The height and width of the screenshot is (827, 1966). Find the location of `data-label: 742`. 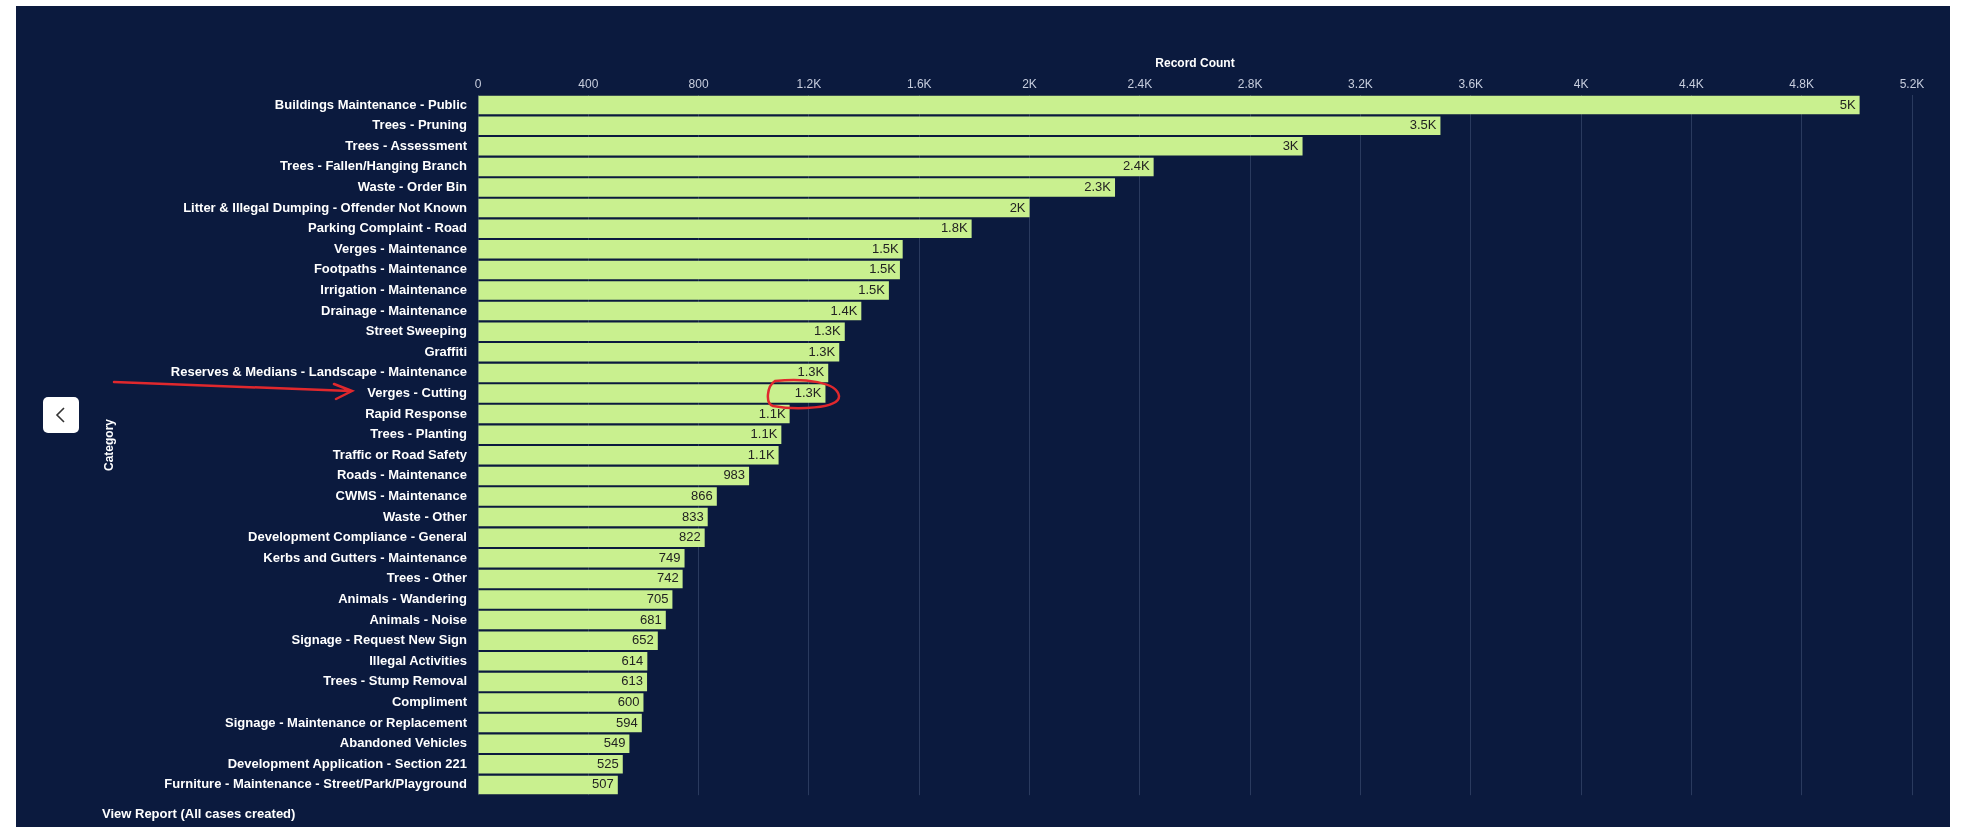

data-label: 742 is located at coordinates (667, 578).